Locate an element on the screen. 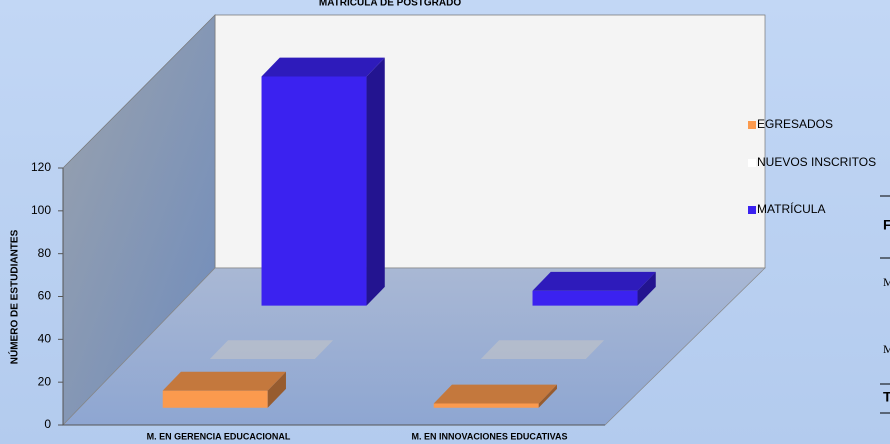  legend-label: EGRESADOS is located at coordinates (795, 124).